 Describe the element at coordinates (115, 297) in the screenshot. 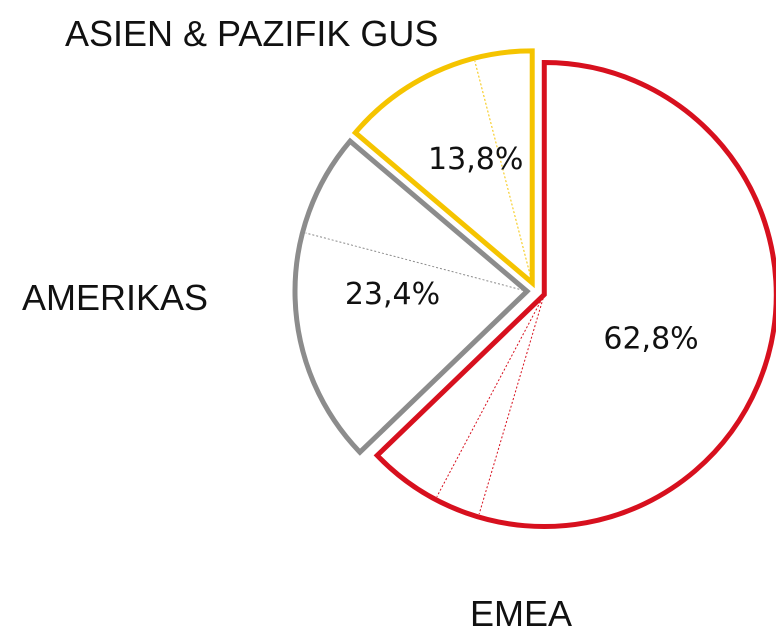

I see `category-label: AMERIKAS` at that location.